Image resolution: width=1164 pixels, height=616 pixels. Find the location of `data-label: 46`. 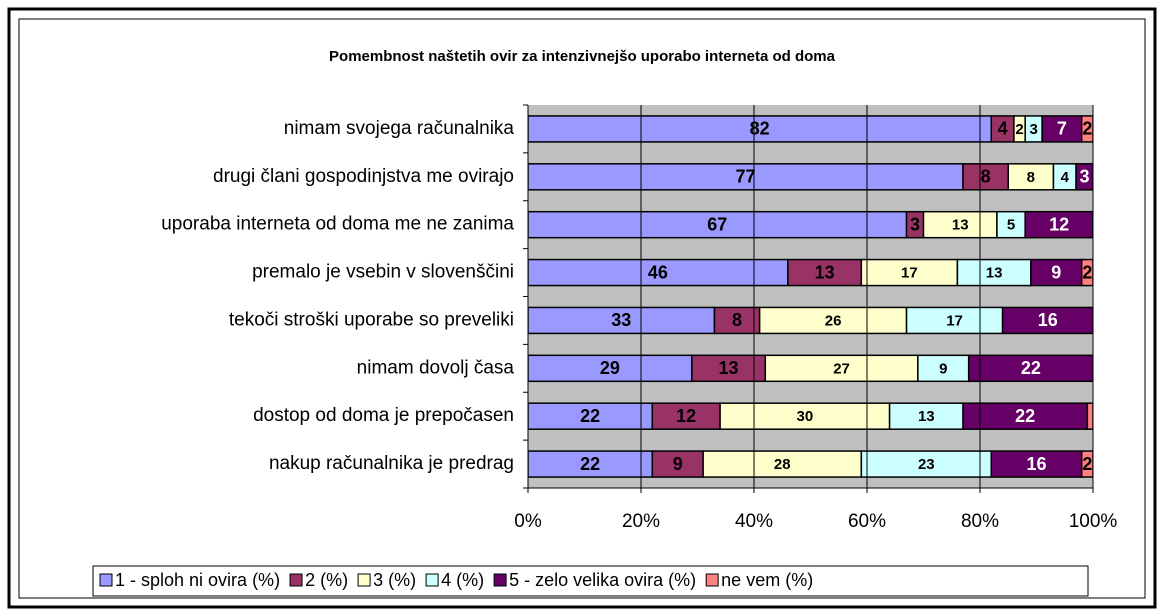

data-label: 46 is located at coordinates (658, 272).